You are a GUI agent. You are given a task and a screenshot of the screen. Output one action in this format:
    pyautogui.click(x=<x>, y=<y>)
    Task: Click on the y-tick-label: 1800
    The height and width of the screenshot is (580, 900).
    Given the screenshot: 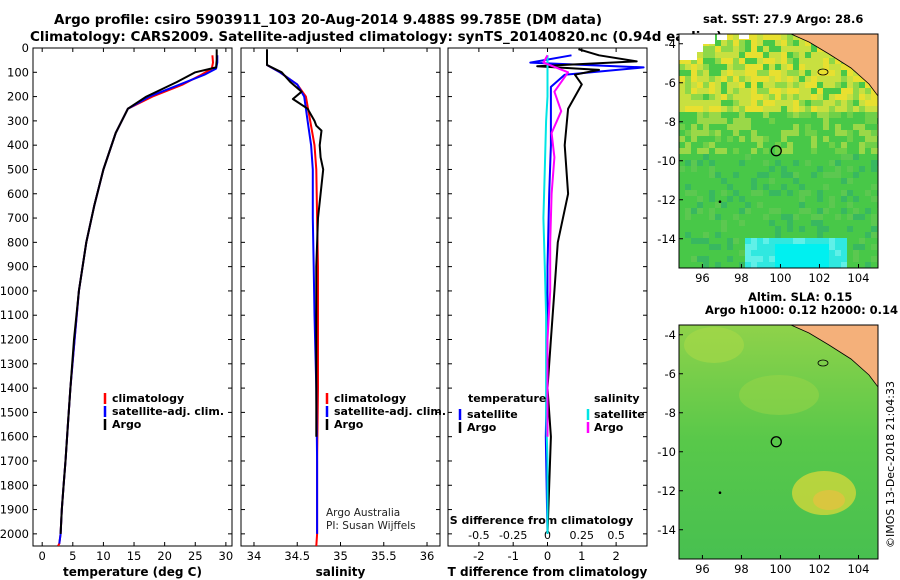 What is the action you would take?
    pyautogui.click(x=14, y=485)
    